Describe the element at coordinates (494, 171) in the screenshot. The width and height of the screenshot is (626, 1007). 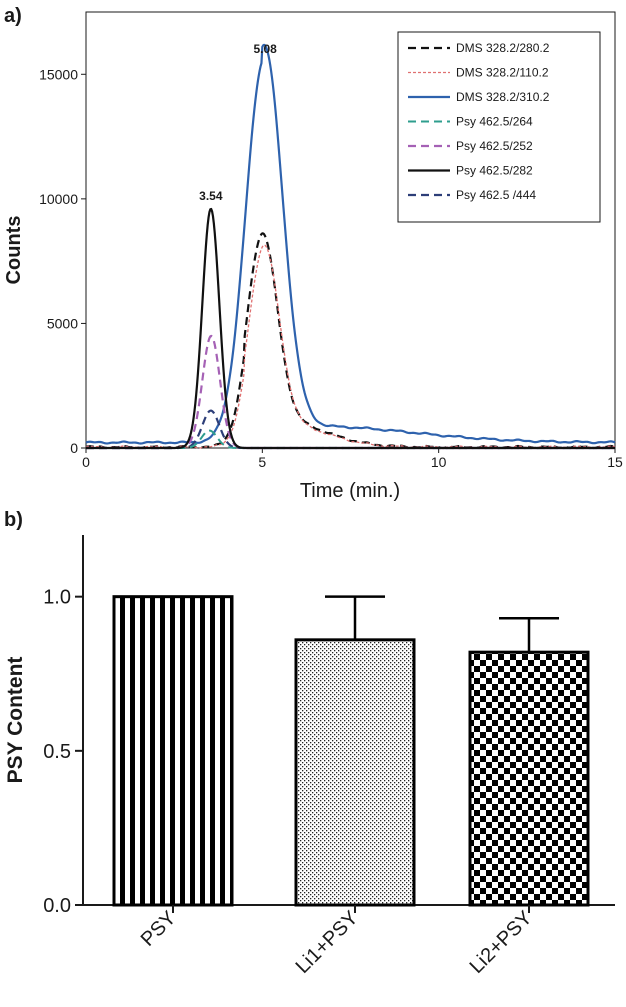
I see `legend-entry-label: Psy 462.5/282` at that location.